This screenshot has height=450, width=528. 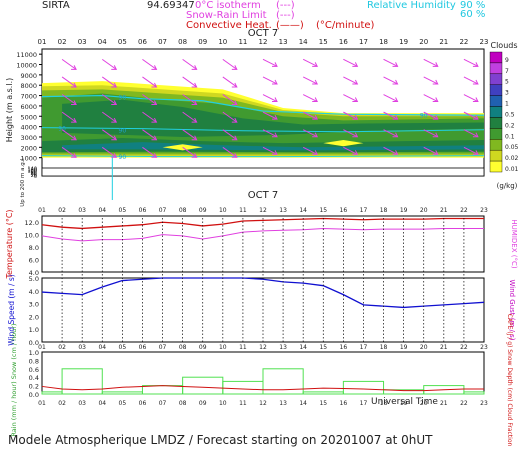 What do you see at coordinates (510, 125) in the screenshot?
I see `colorbar-label: 0.2` at bounding box center [510, 125].